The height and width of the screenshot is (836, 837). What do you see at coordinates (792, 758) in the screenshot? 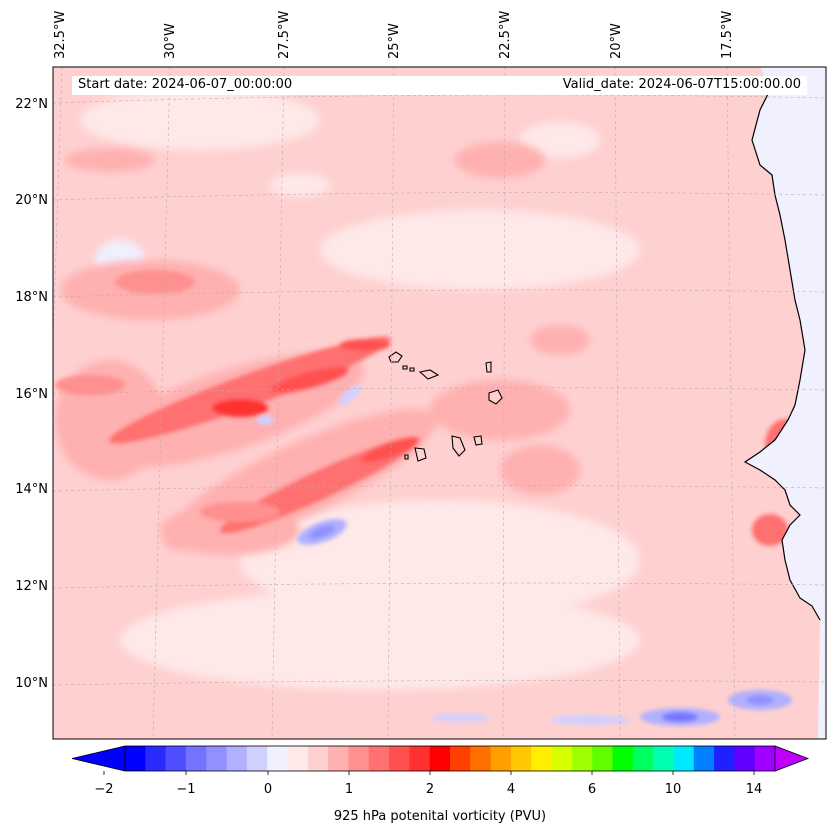
I see `colorbar-extend-max` at bounding box center [792, 758].